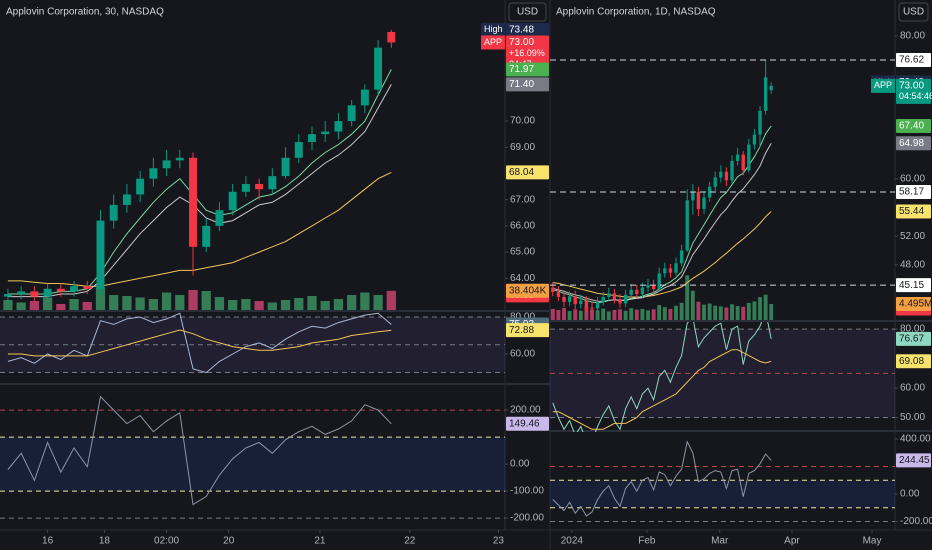 The image size is (932, 550). Describe the element at coordinates (915, 439) in the screenshot. I see `y-tick-label: 400.00` at that location.